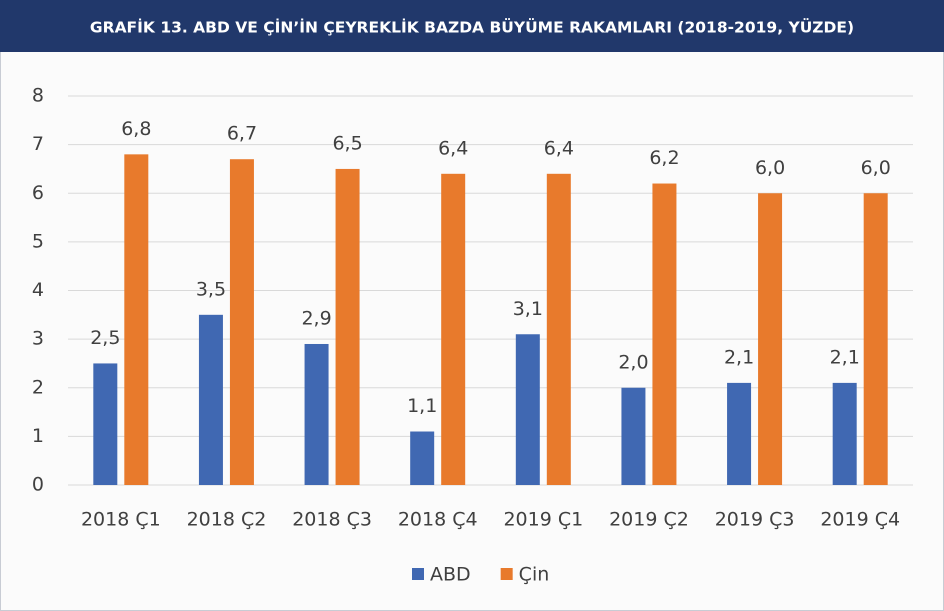 This screenshot has width=944, height=611. I want to click on y-tick-label: 6, so click(38, 193).